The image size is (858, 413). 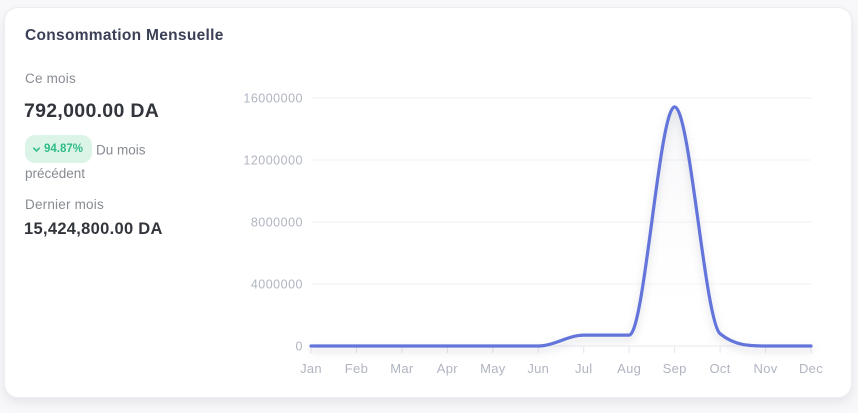 What do you see at coordinates (584, 368) in the screenshot?
I see `x-tick-label: Jul` at bounding box center [584, 368].